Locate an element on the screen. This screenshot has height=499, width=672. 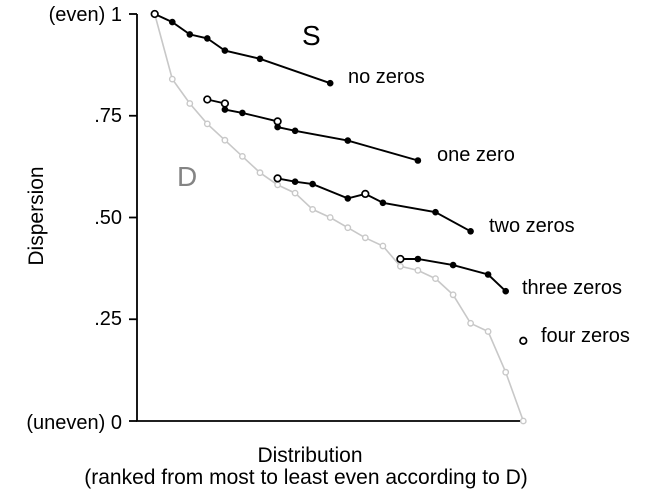
series-one-zero-line is located at coordinates (313, 130).